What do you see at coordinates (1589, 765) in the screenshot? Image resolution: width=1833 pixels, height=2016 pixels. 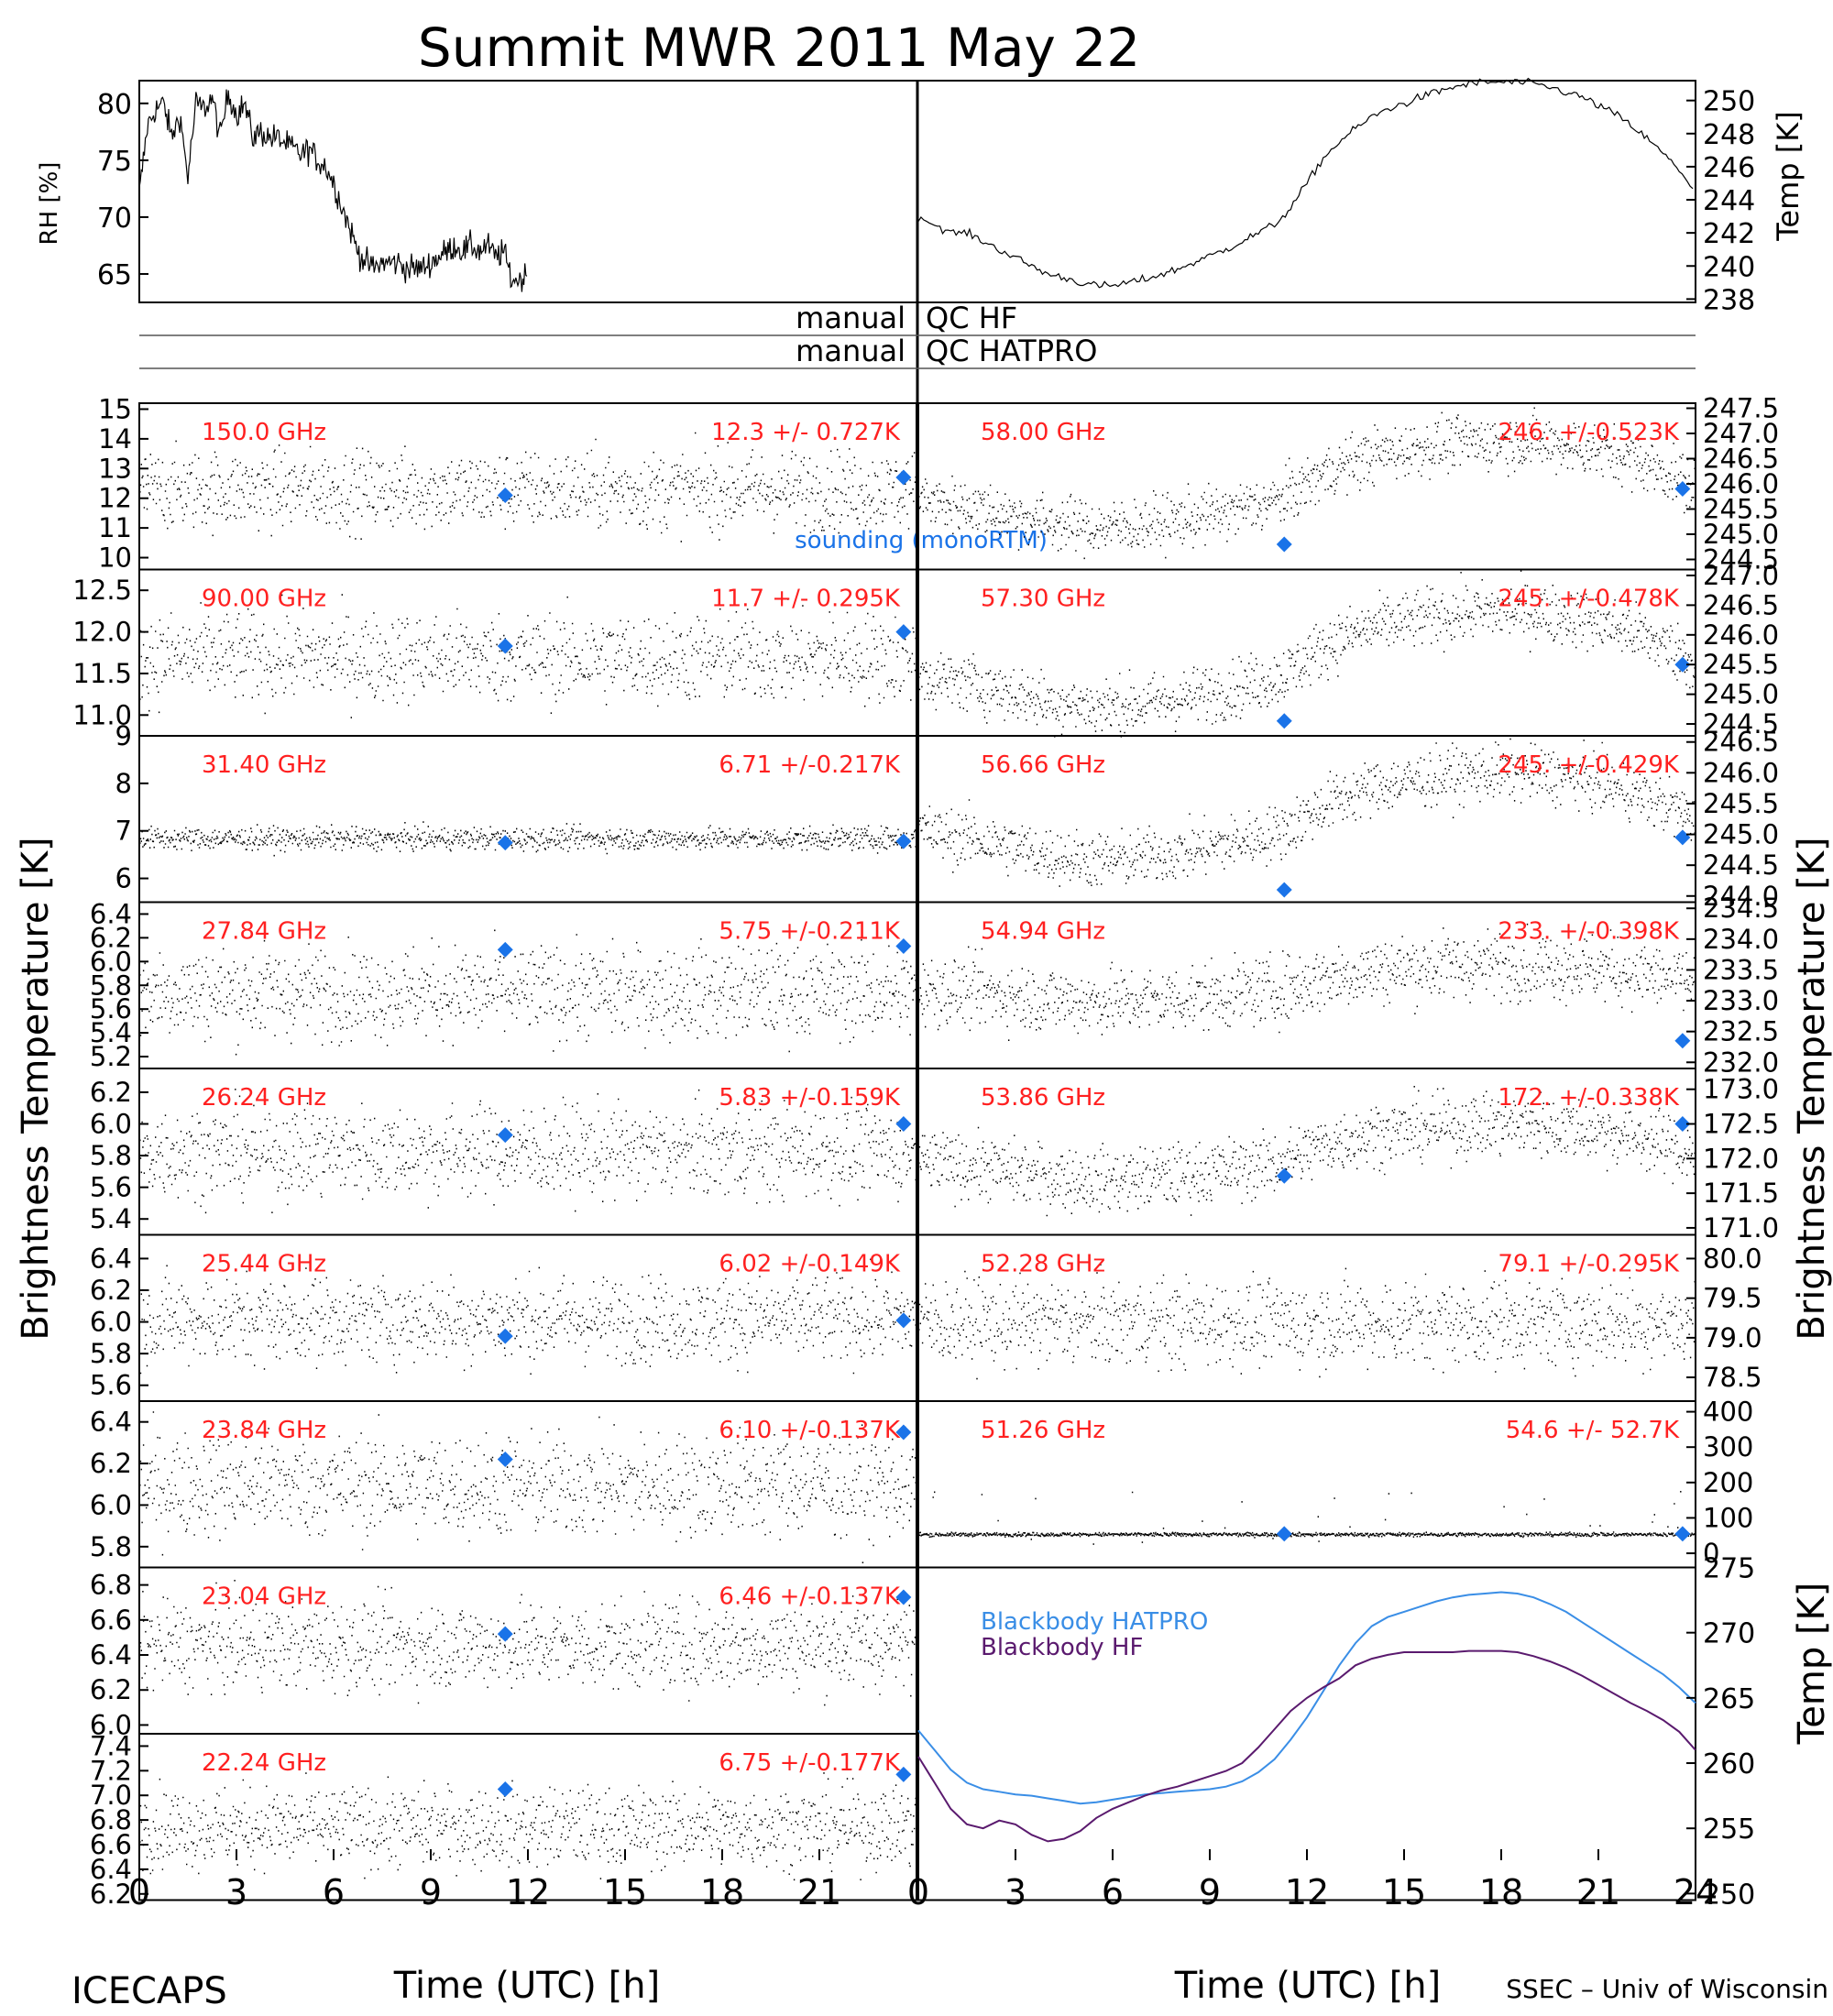 I see `stat-label: 245. +/-0.429K` at bounding box center [1589, 765].